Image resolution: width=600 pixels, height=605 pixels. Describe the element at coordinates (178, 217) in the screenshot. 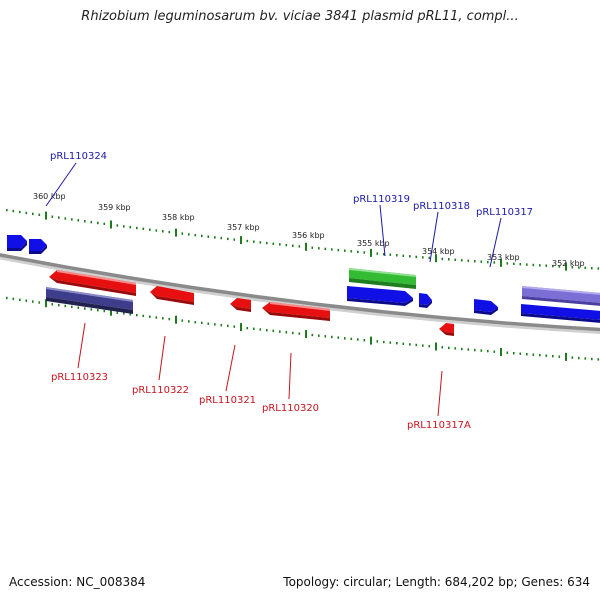

I see `tick-label-358: 358 kbp` at that location.